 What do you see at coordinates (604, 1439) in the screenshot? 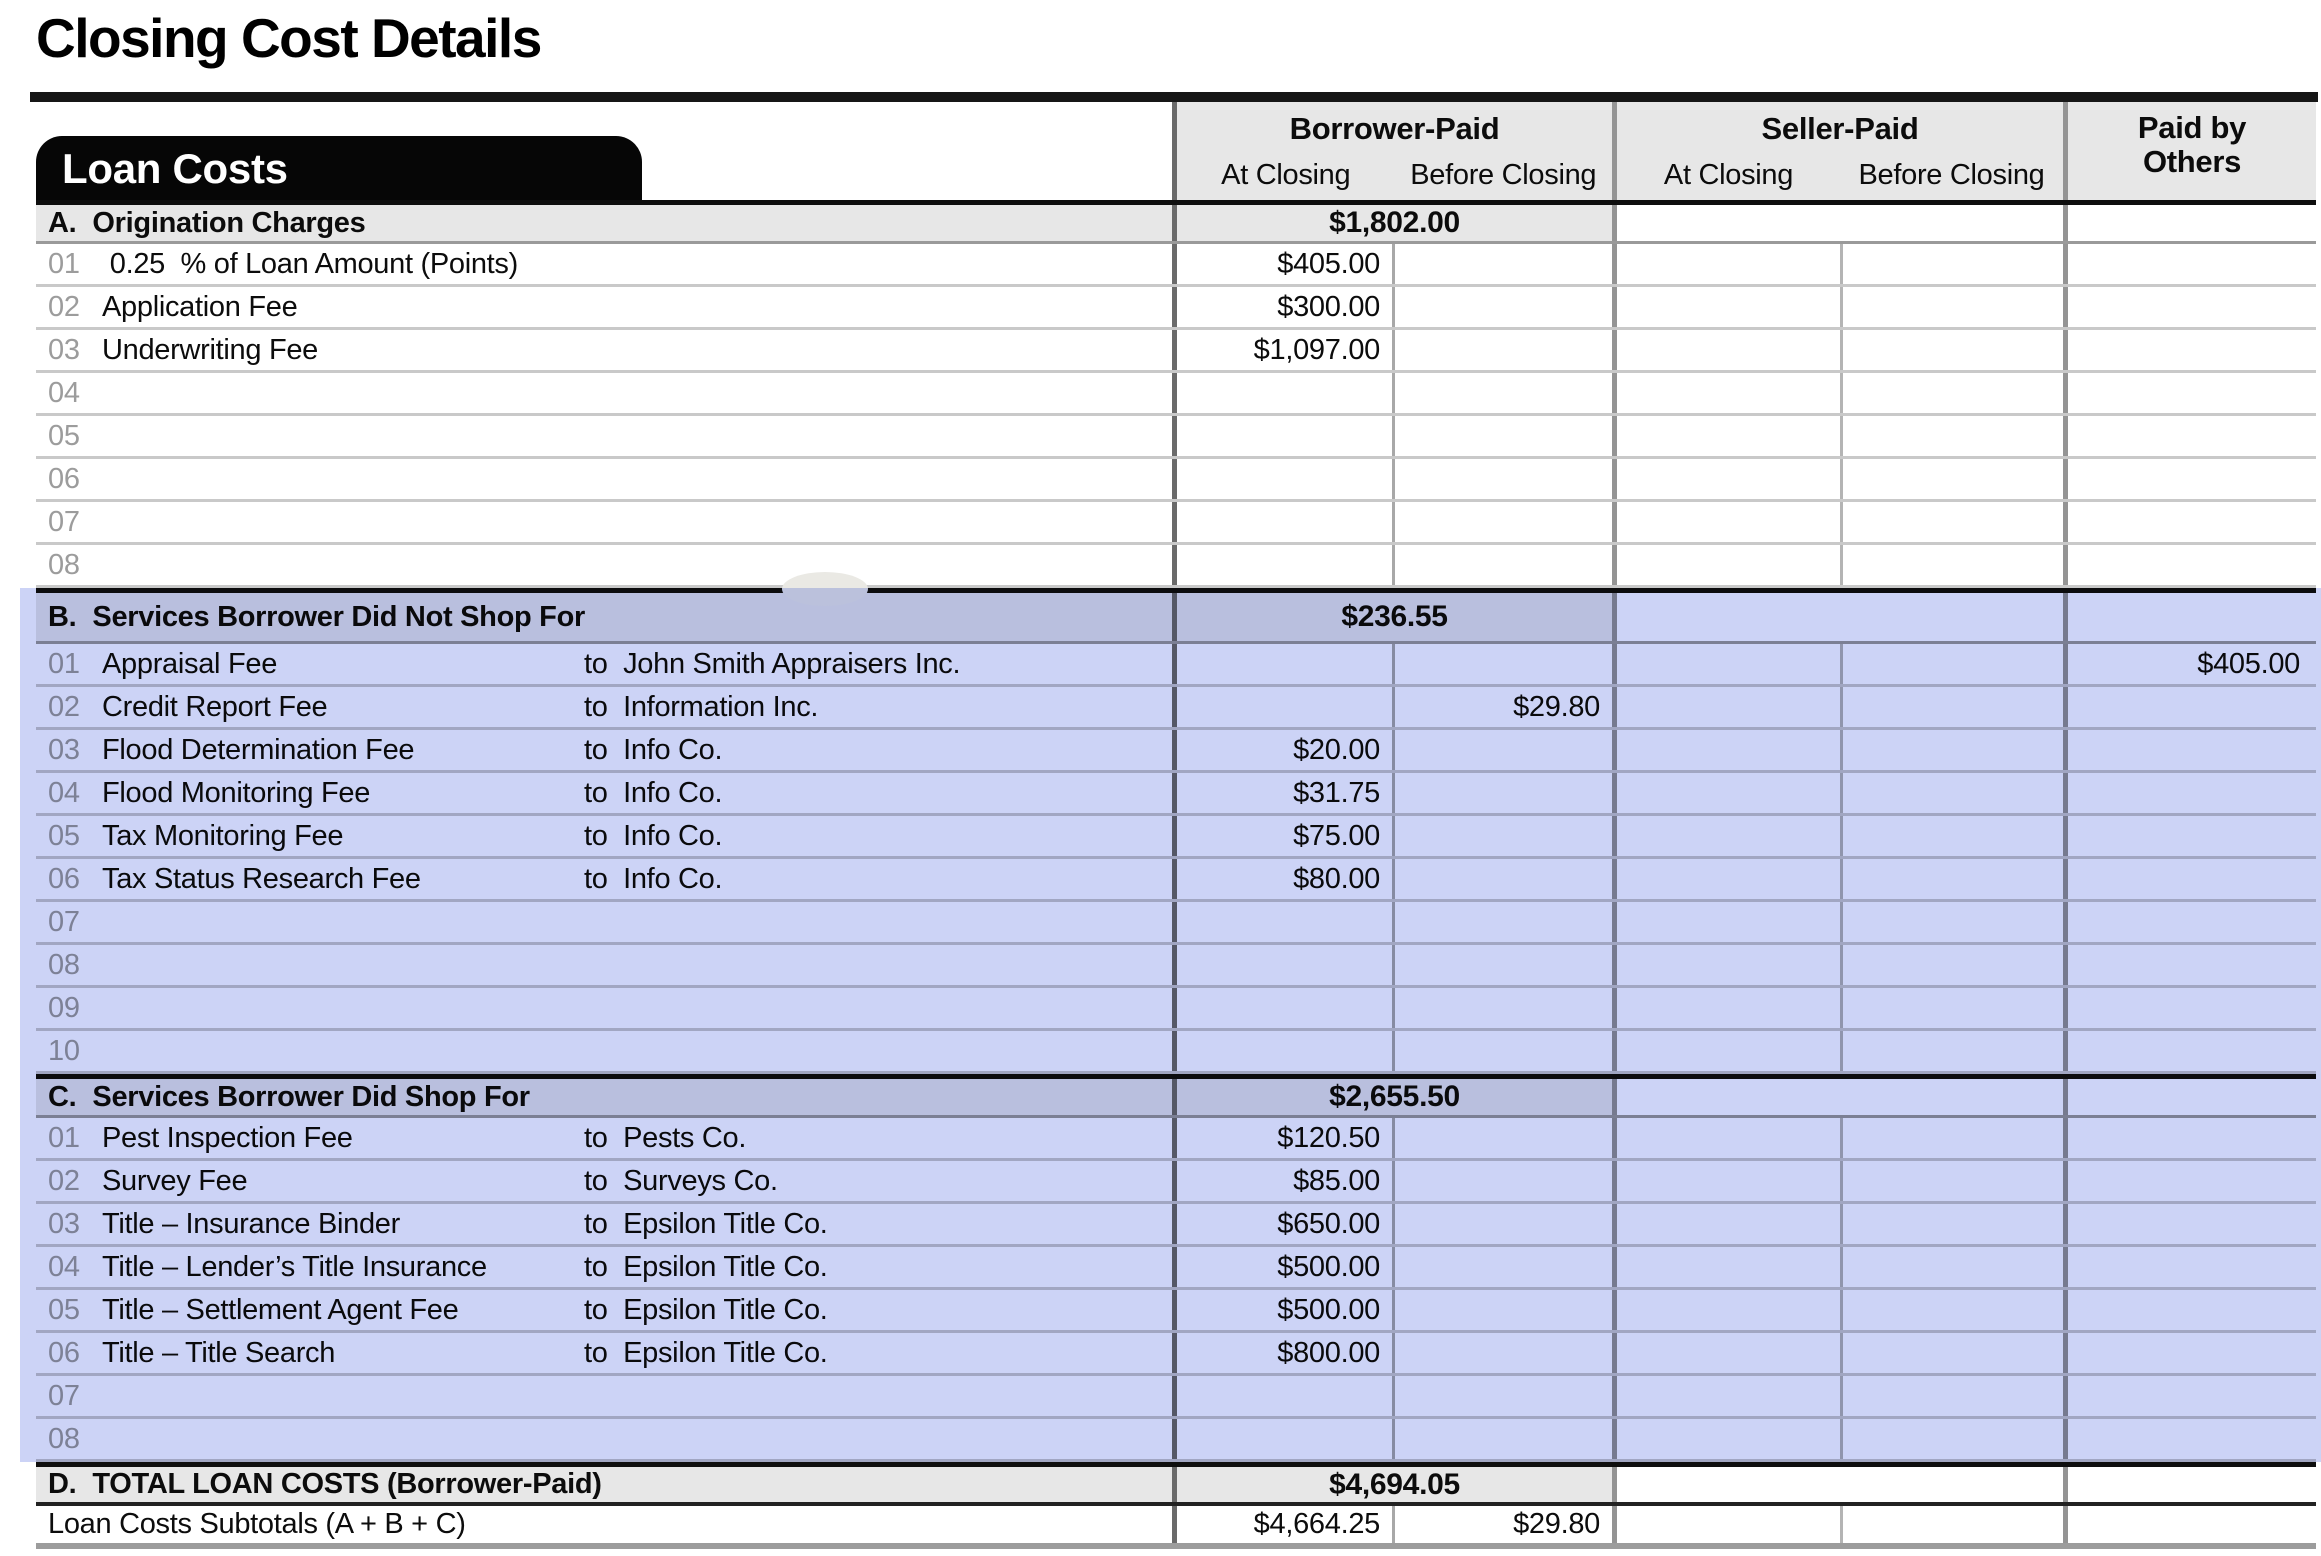
I see `fee-description-cell: 08` at bounding box center [604, 1439].